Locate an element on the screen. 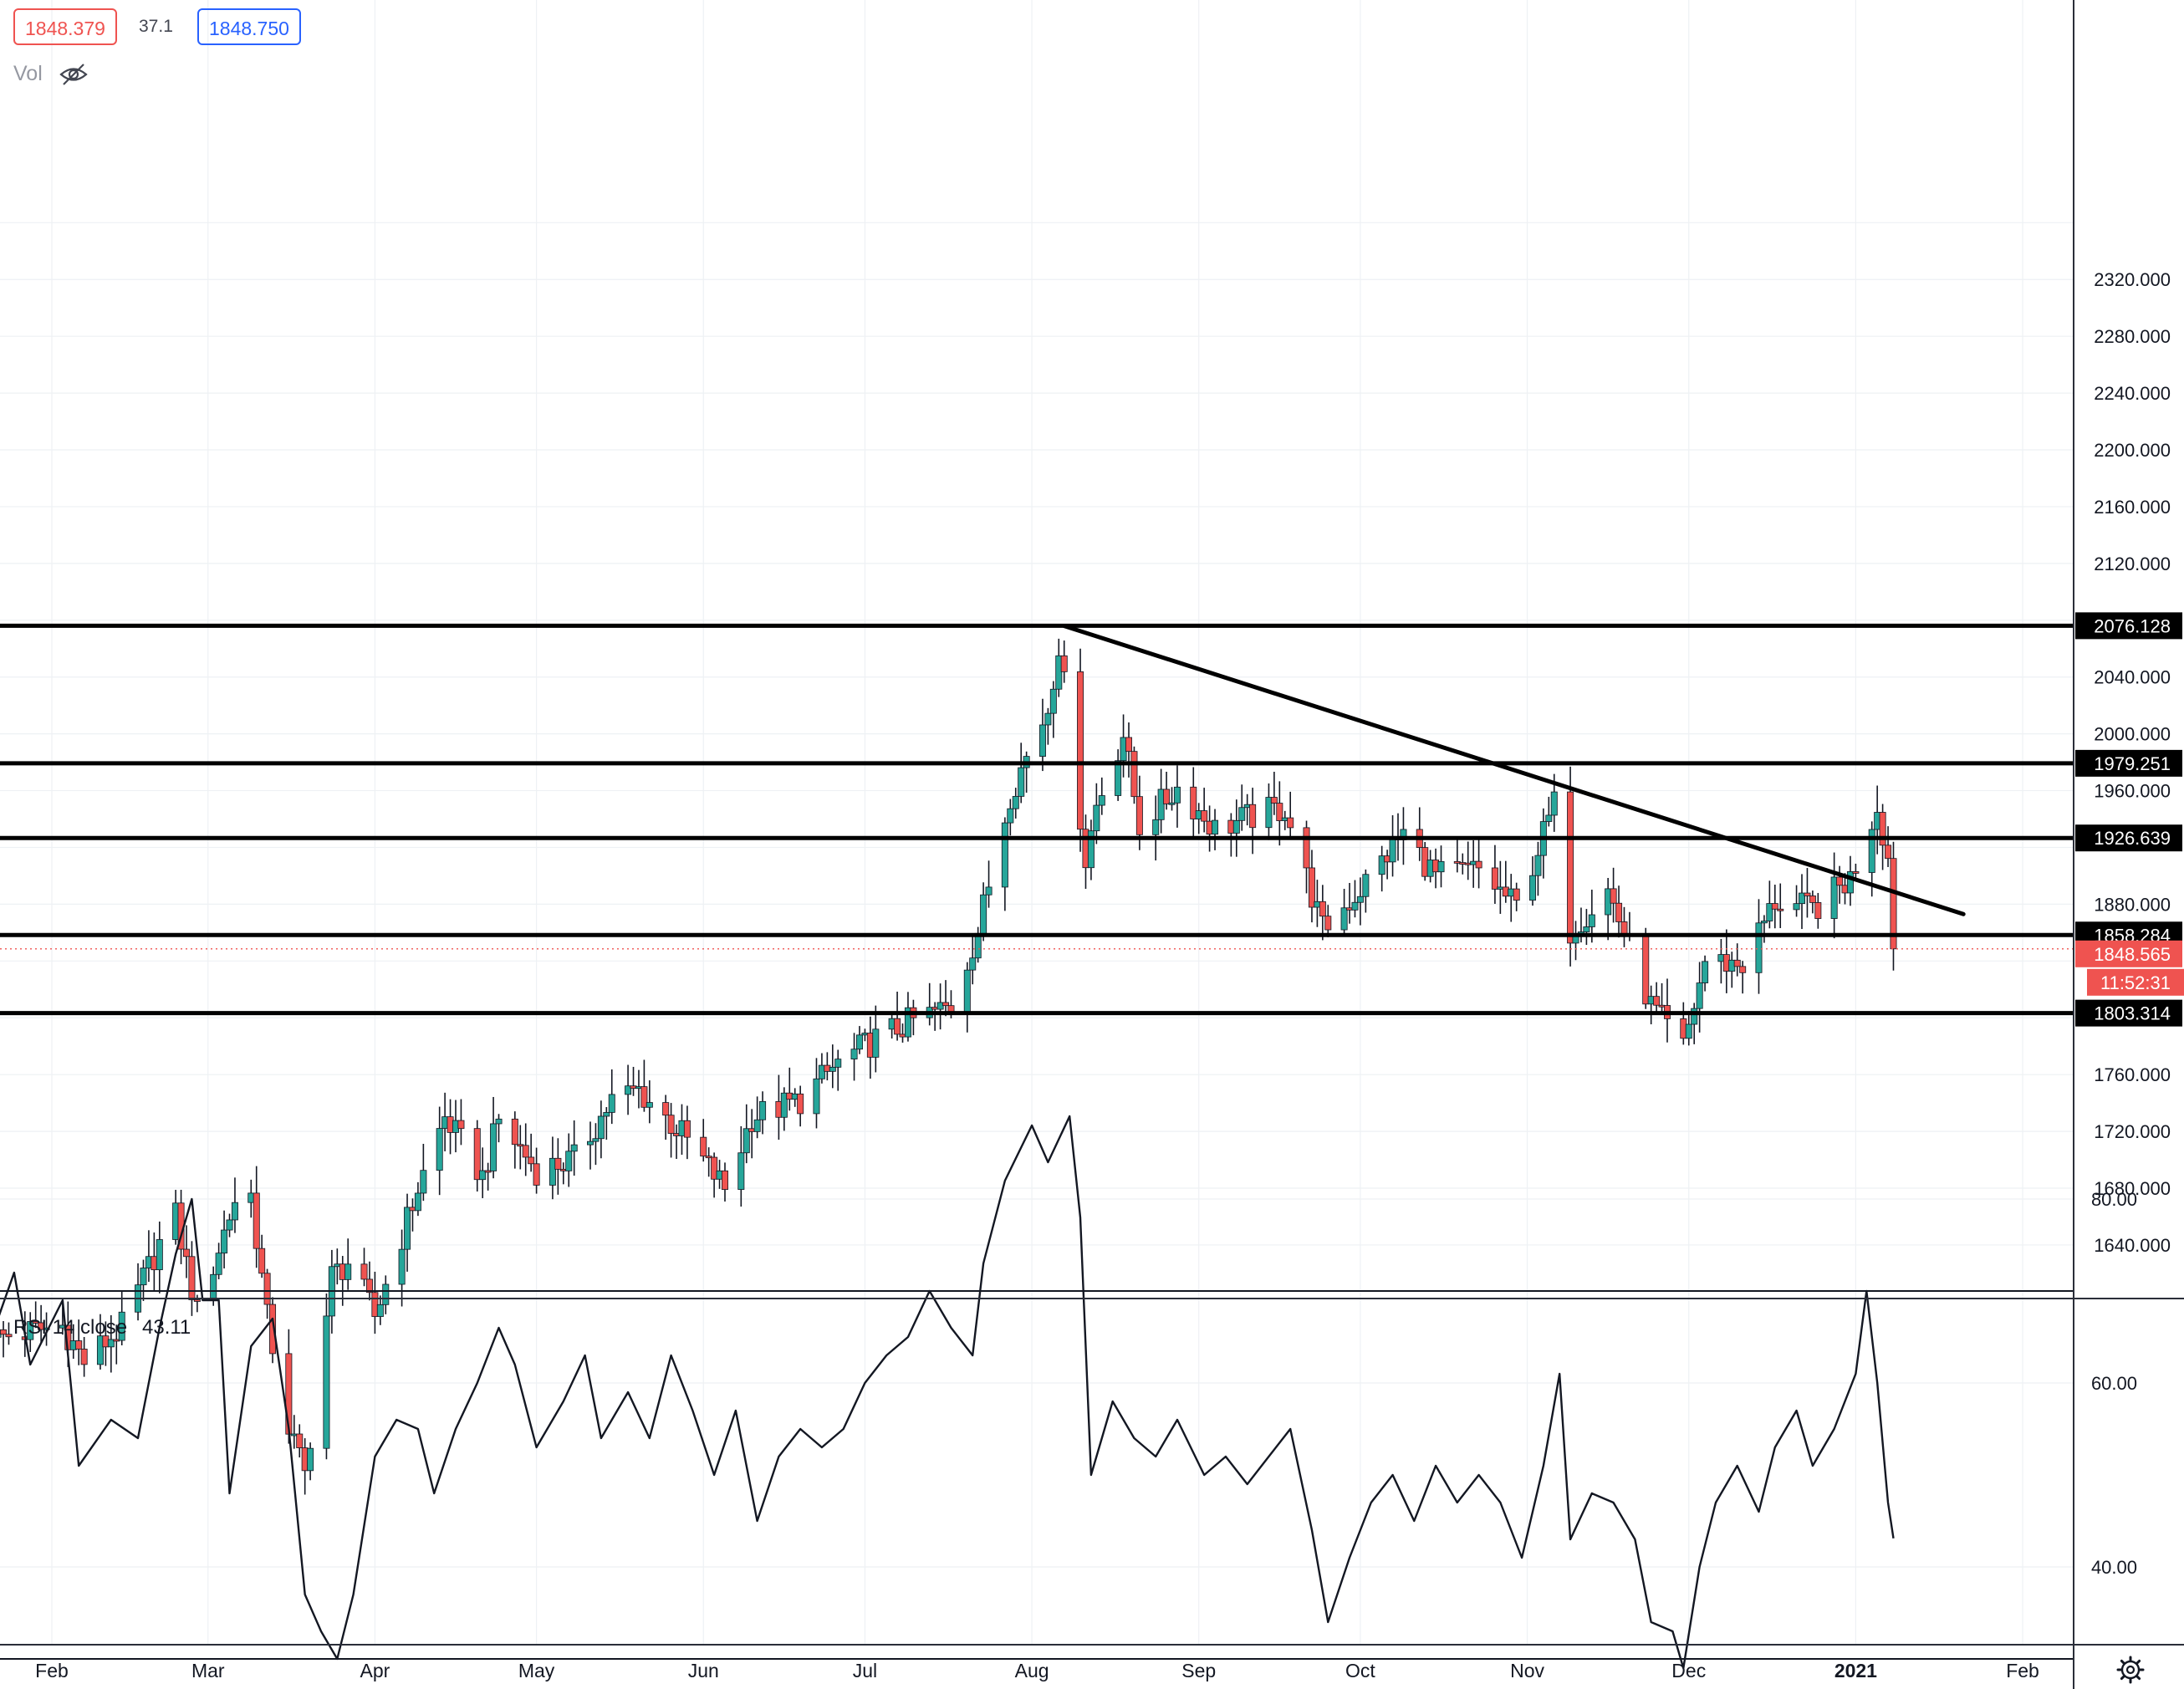 The image size is (2184, 1689). eye-slash-icon is located at coordinates (74, 74).